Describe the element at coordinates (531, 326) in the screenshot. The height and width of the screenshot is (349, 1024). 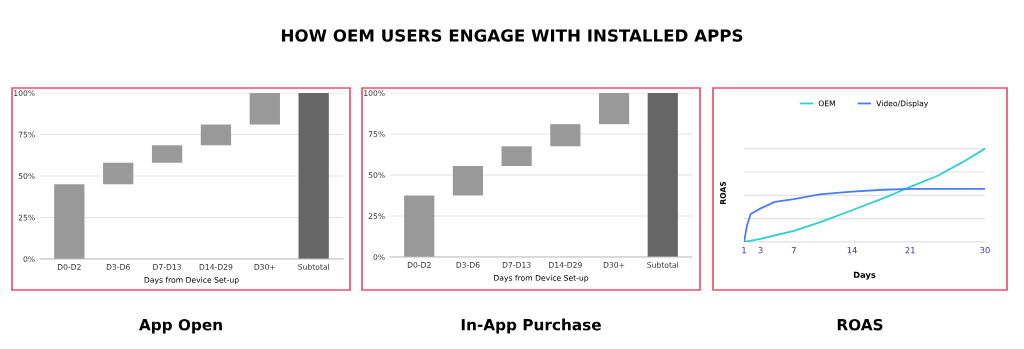
I see `text: In-App Purchase` at that location.